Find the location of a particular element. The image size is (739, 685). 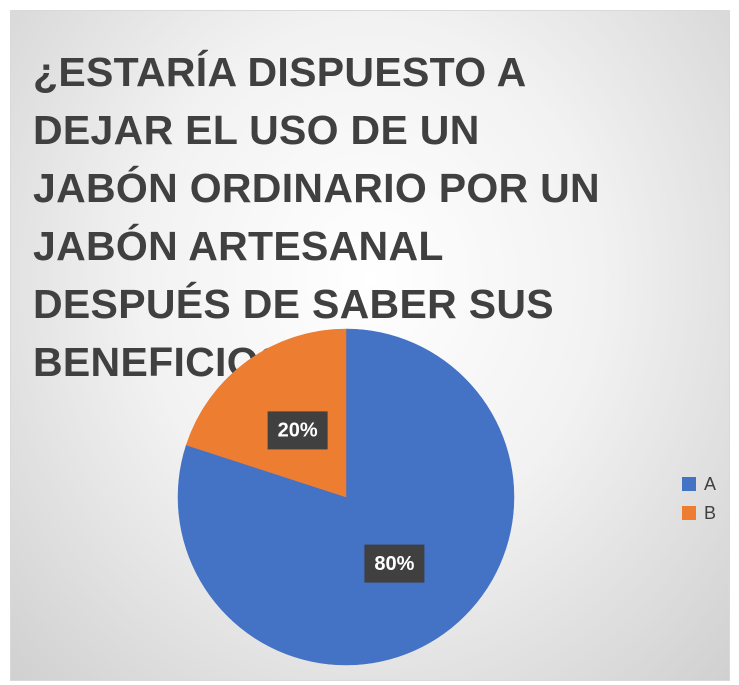

data-label: 20% is located at coordinates (298, 431).